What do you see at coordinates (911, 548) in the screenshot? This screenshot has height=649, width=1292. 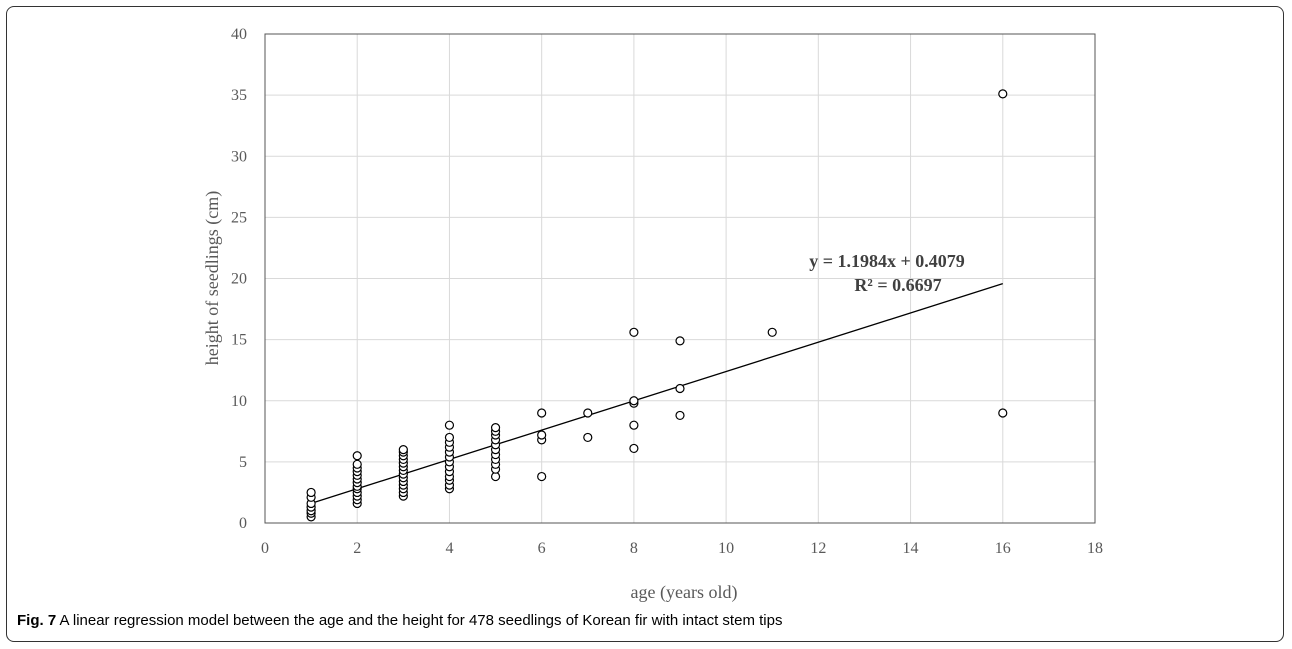 I see `x-tick-label: 14` at bounding box center [911, 548].